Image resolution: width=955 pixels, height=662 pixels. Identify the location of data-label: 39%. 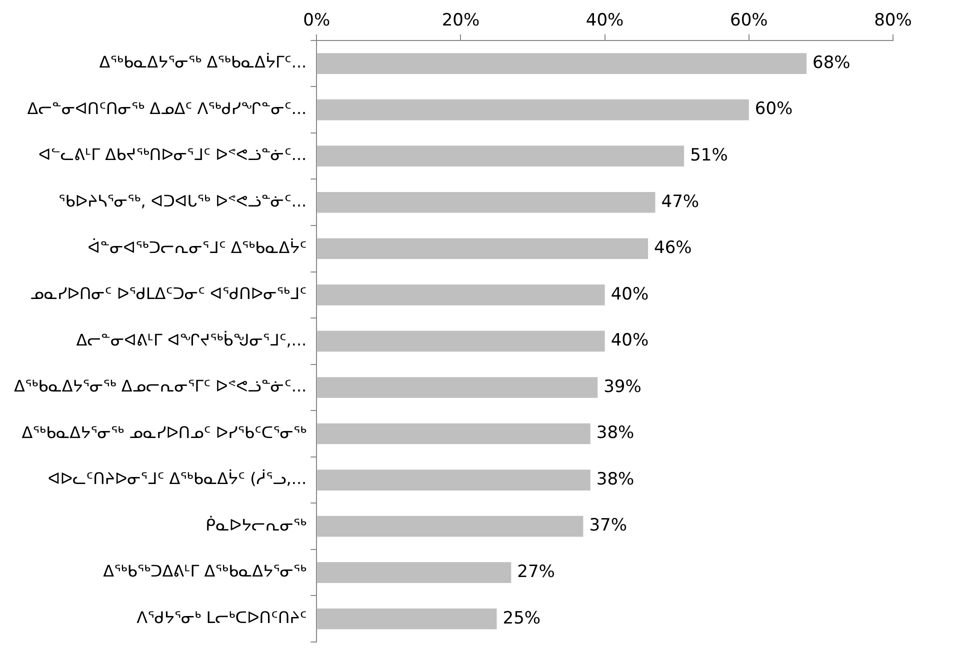
(623, 386).